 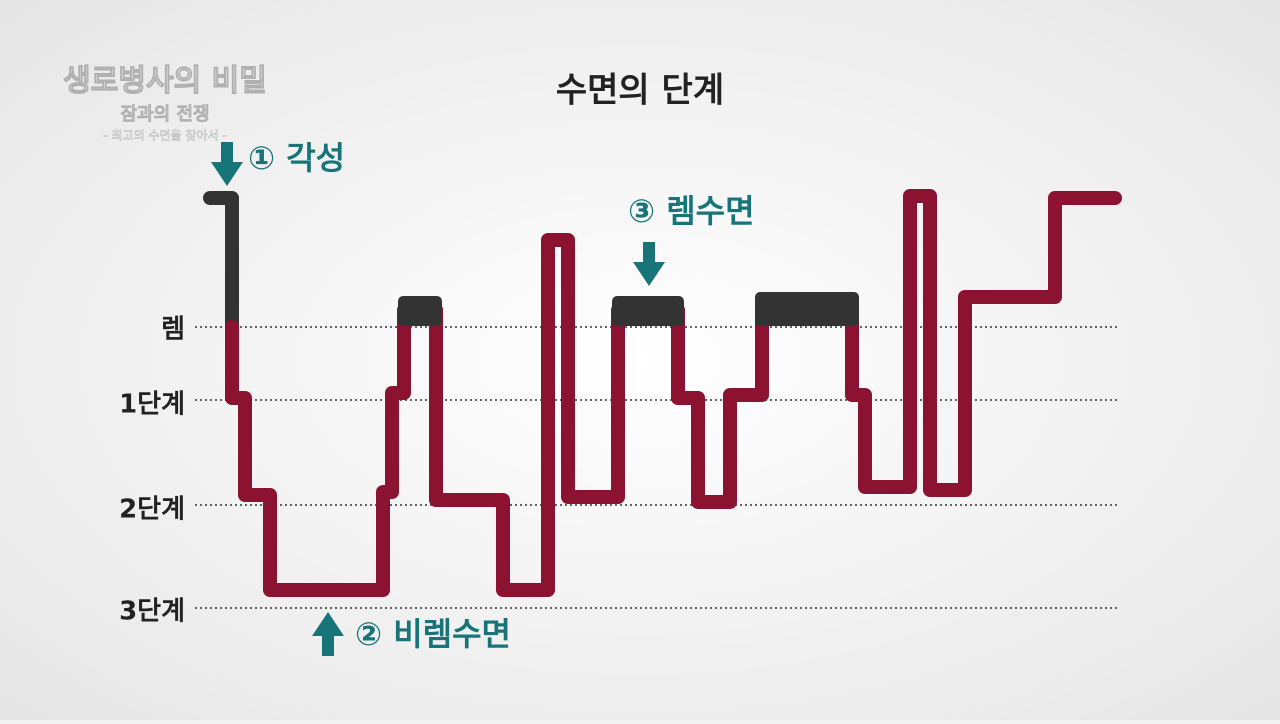 What do you see at coordinates (152, 612) in the screenshot?
I see `level-label: 3단계` at bounding box center [152, 612].